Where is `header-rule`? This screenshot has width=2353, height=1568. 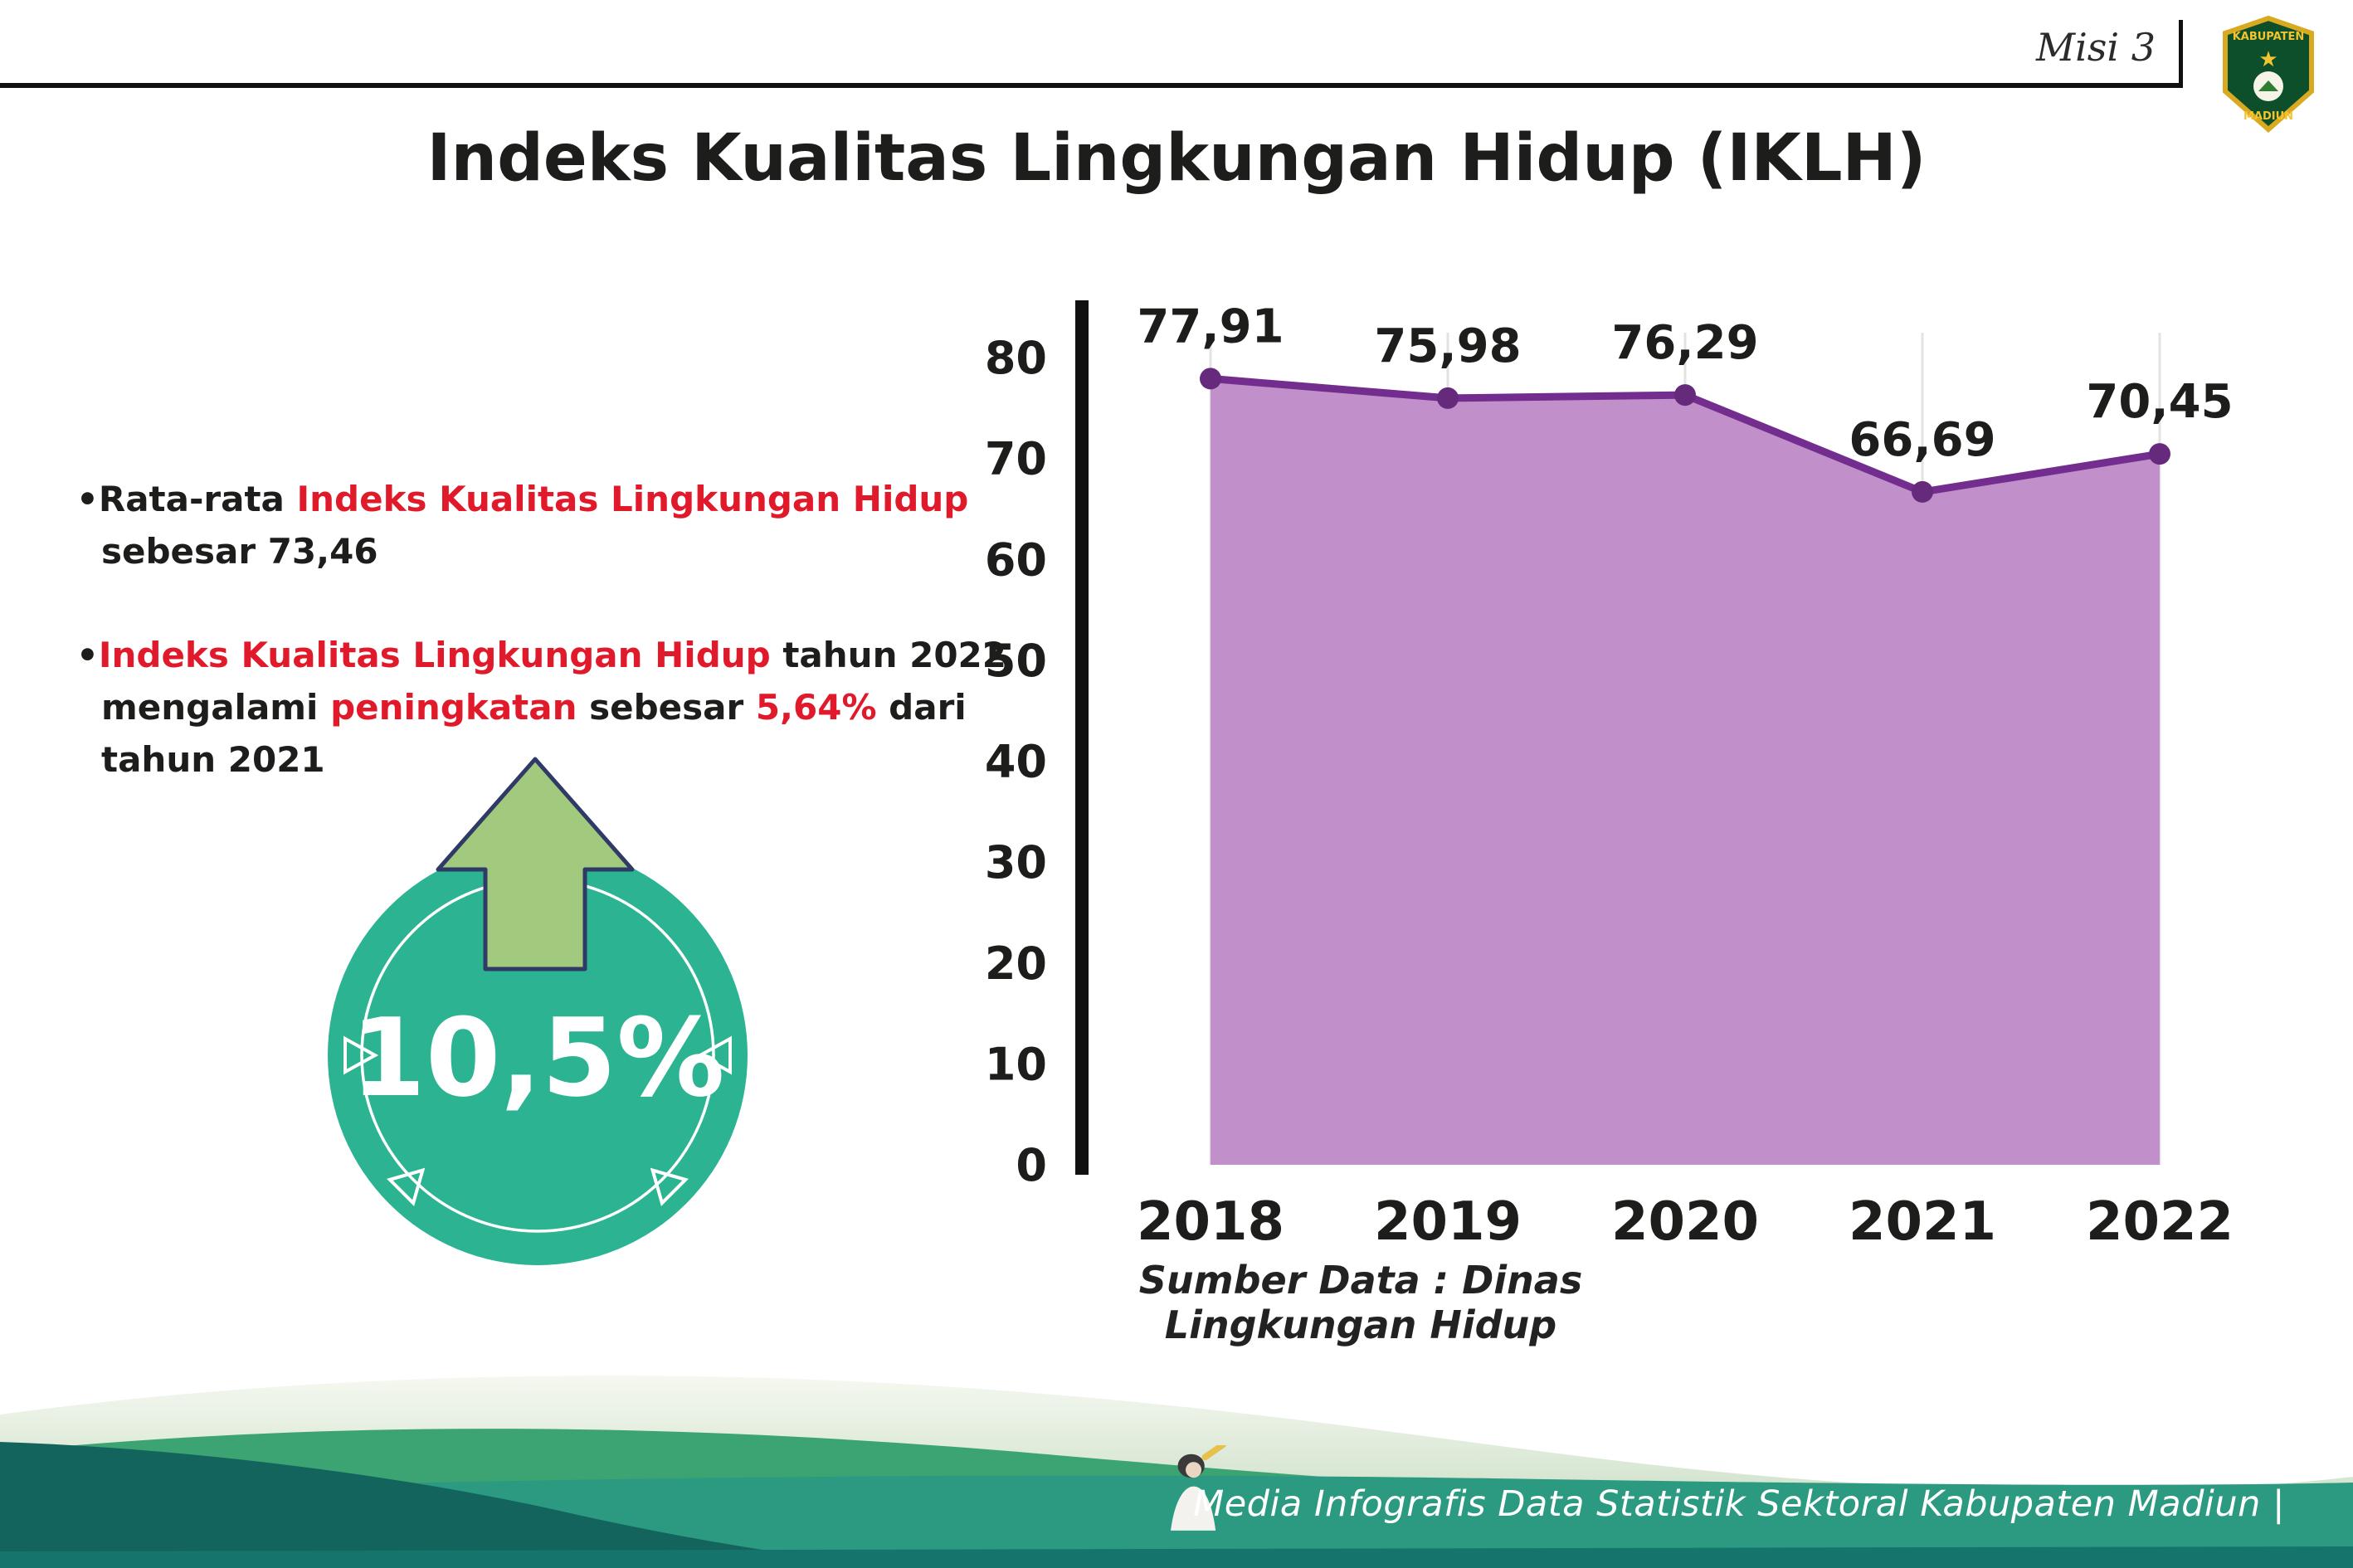
header-rule is located at coordinates (1089, 85).